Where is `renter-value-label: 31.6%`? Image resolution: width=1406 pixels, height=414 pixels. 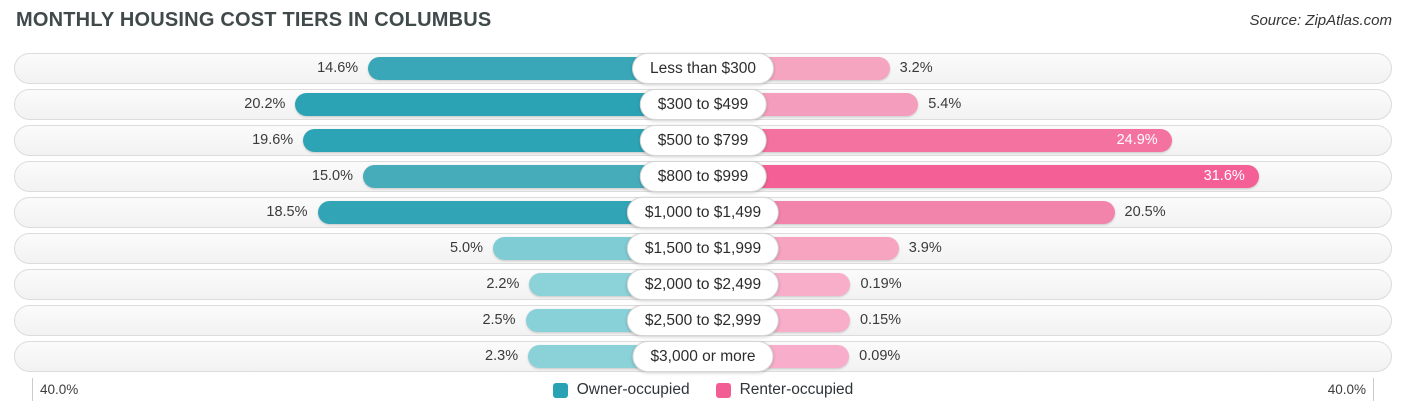 renter-value-label: 31.6% is located at coordinates (1224, 176).